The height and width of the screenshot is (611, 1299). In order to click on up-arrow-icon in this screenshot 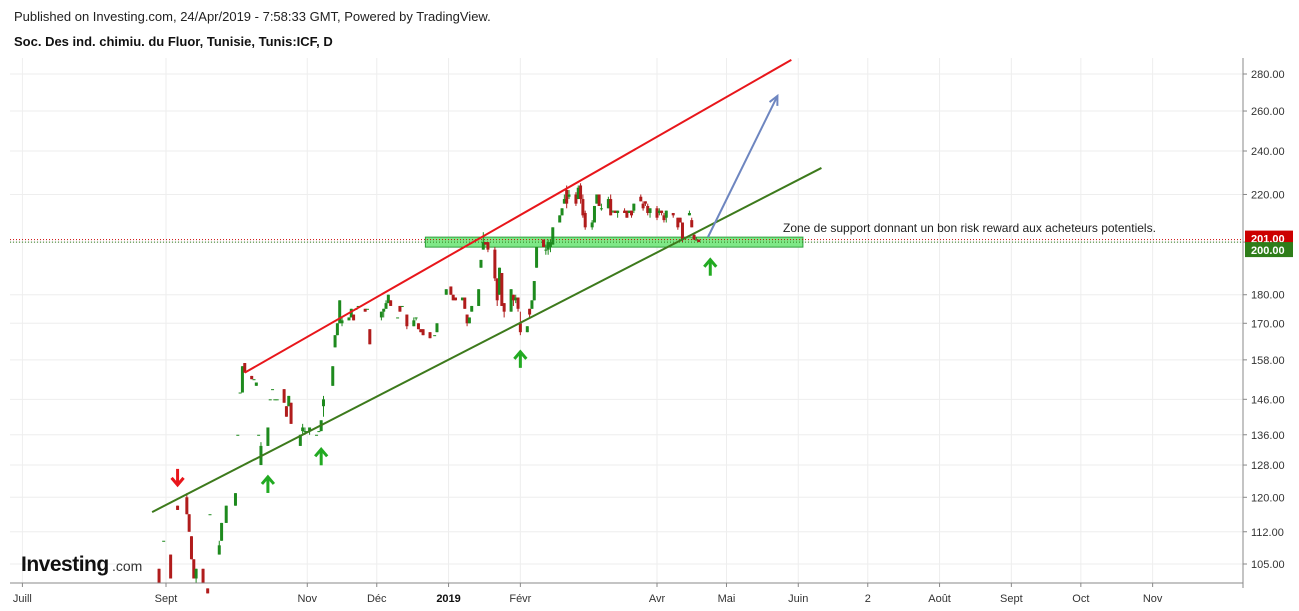, I will do `click(268, 483)`.